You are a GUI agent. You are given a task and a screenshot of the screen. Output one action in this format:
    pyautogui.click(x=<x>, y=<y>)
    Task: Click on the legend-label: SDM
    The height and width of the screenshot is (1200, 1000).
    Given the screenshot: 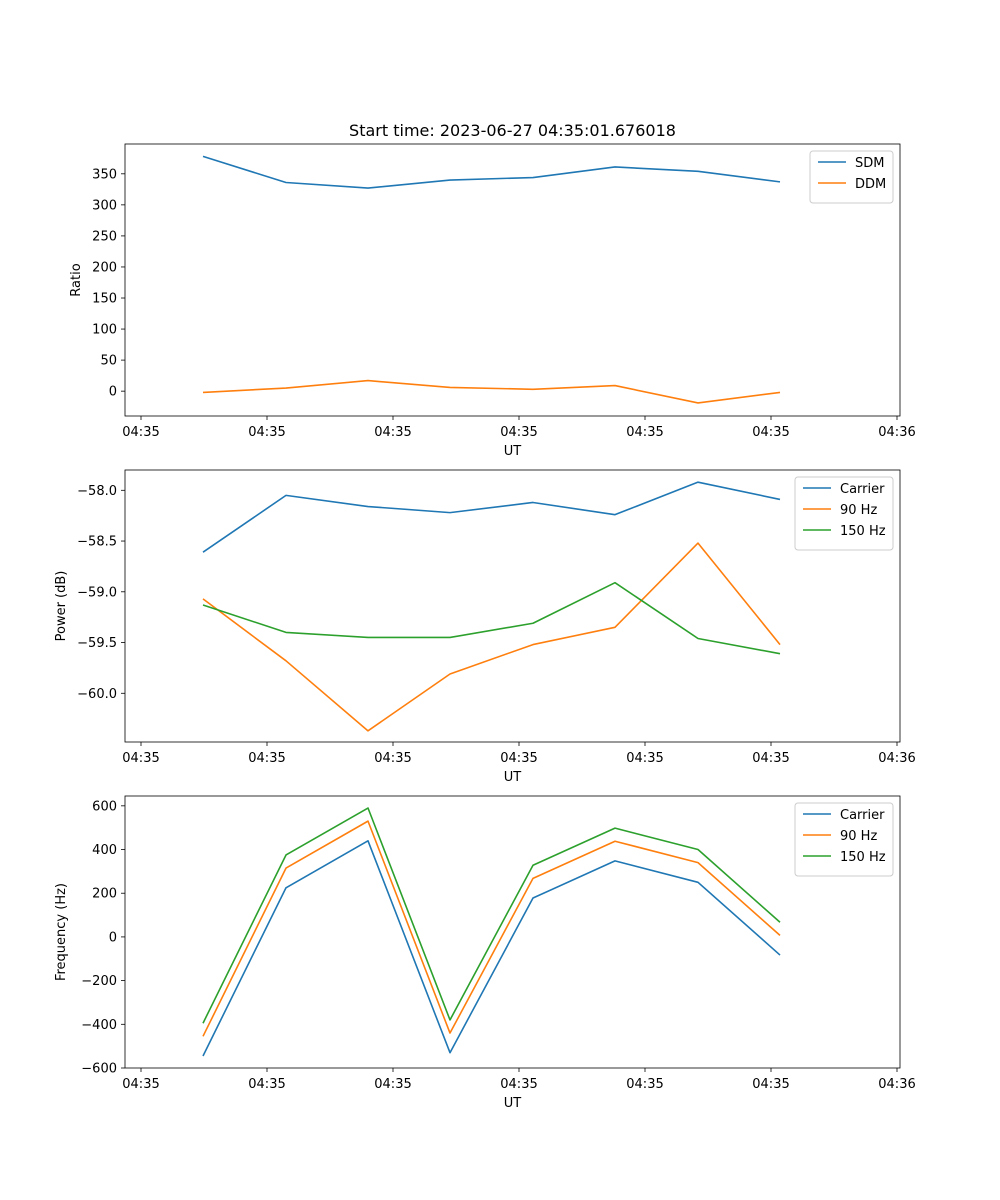 What is the action you would take?
    pyautogui.click(x=869, y=163)
    